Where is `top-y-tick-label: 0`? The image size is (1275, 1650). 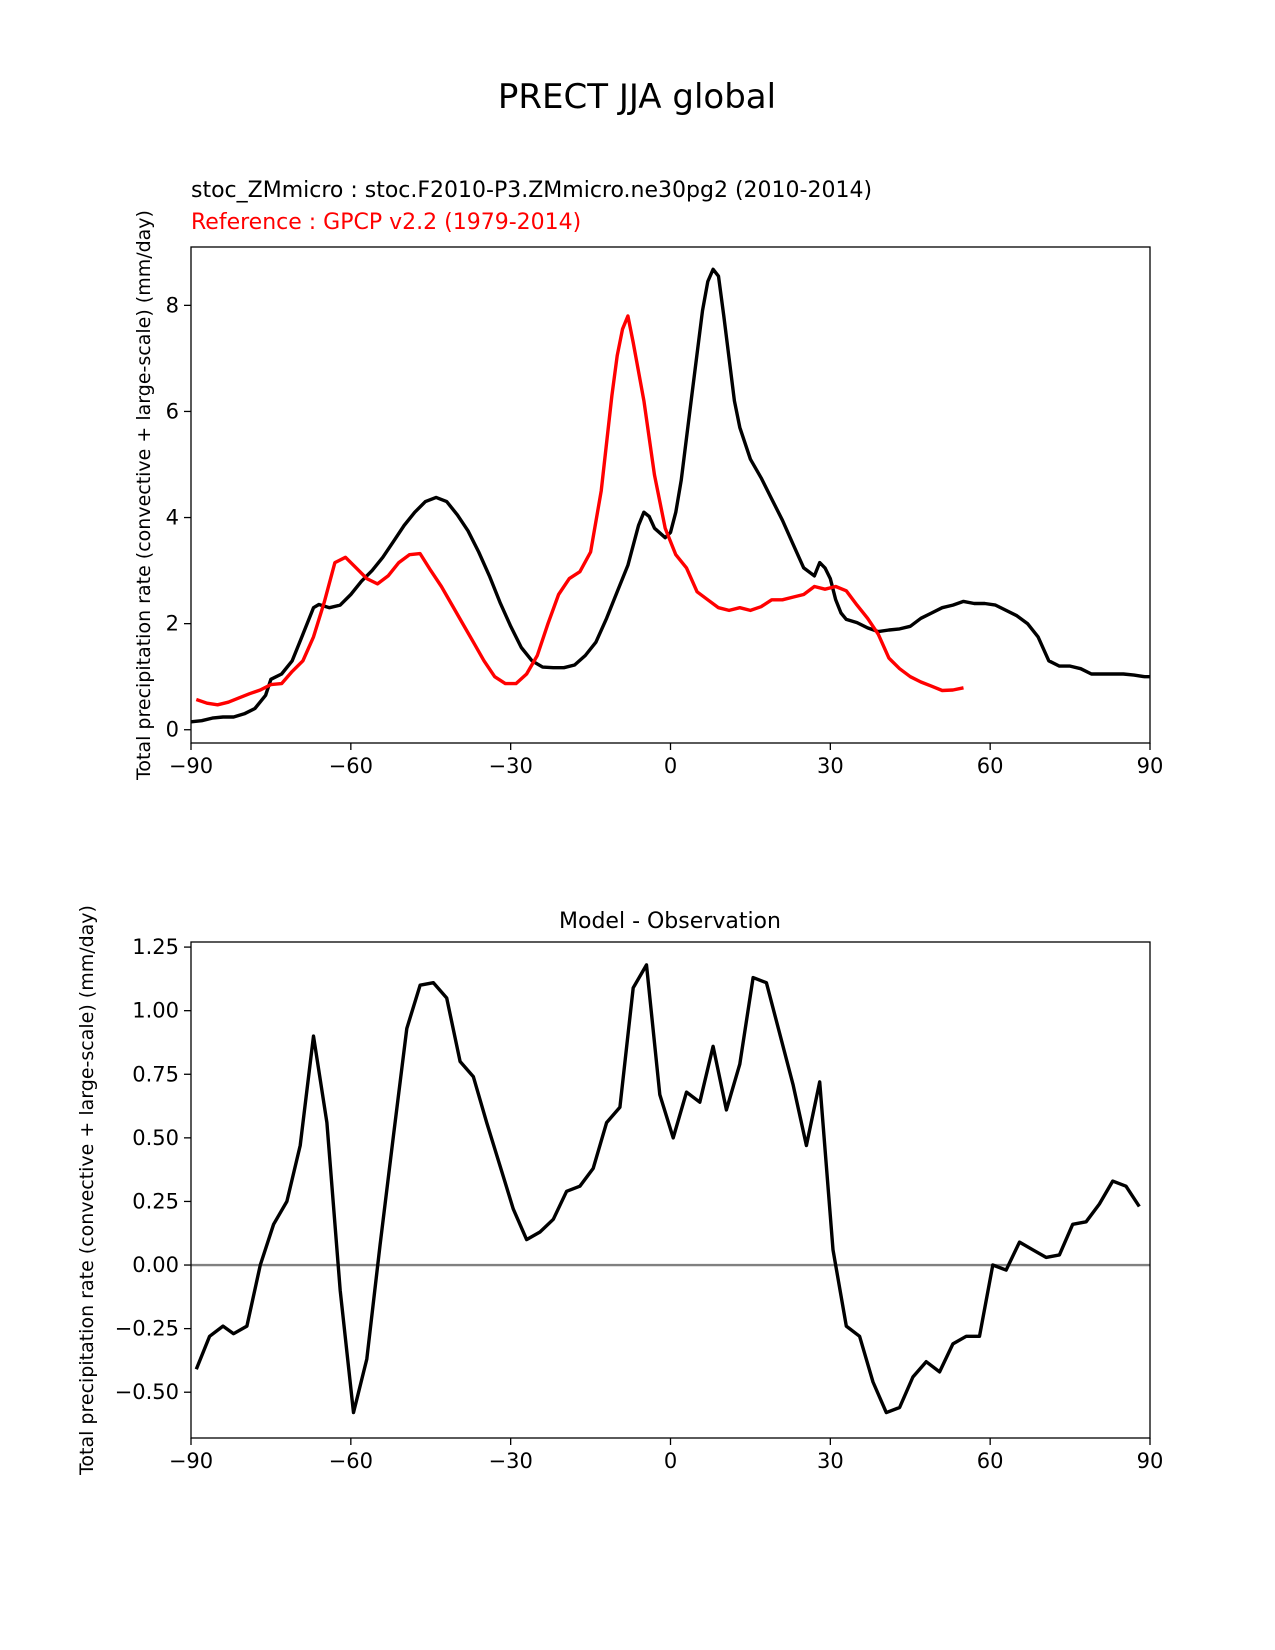 top-y-tick-label: 0 is located at coordinates (172, 730).